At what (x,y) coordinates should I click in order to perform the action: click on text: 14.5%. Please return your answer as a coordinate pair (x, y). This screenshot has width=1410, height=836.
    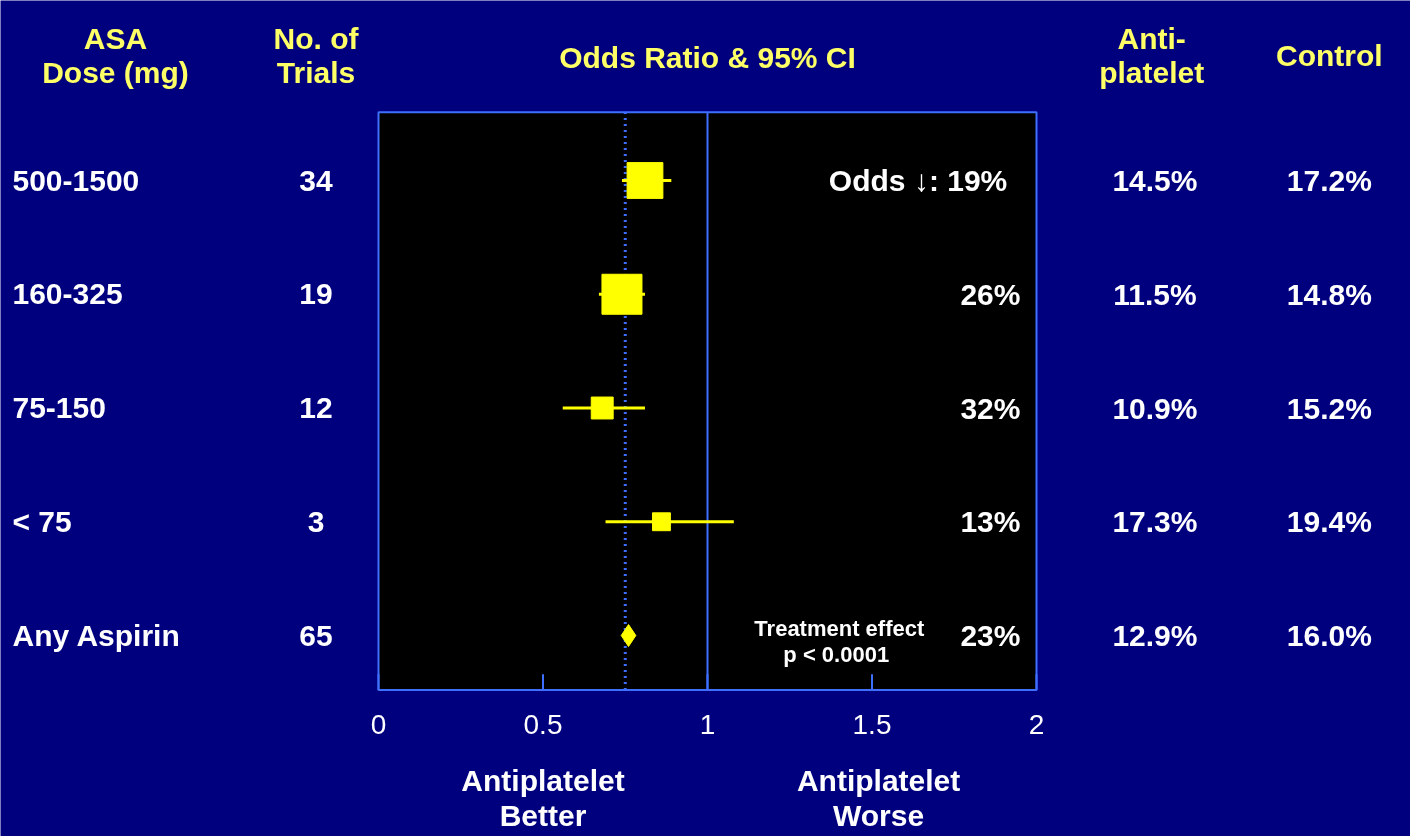
    Looking at the image, I should click on (1155, 180).